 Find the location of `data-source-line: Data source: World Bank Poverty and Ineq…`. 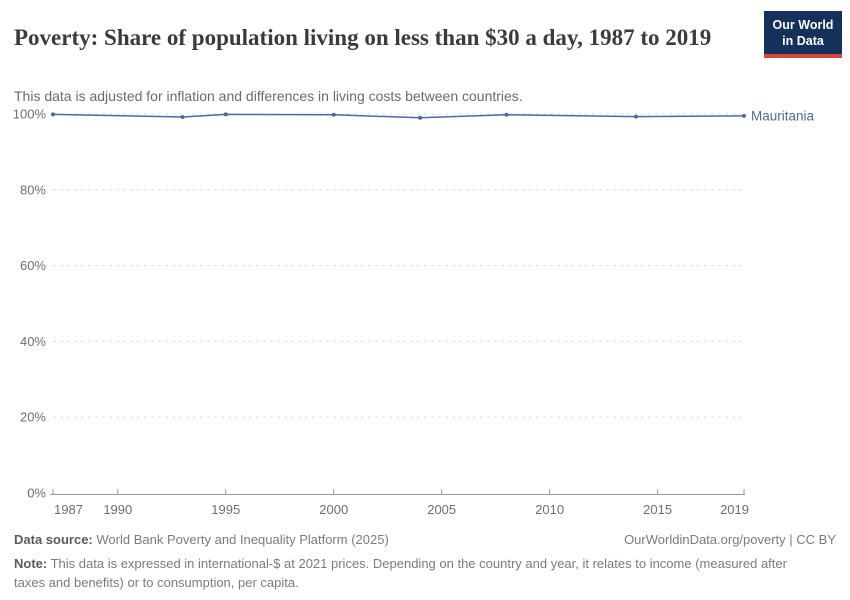

data-source-line: Data source: World Bank Poverty and Ineq… is located at coordinates (201, 540).